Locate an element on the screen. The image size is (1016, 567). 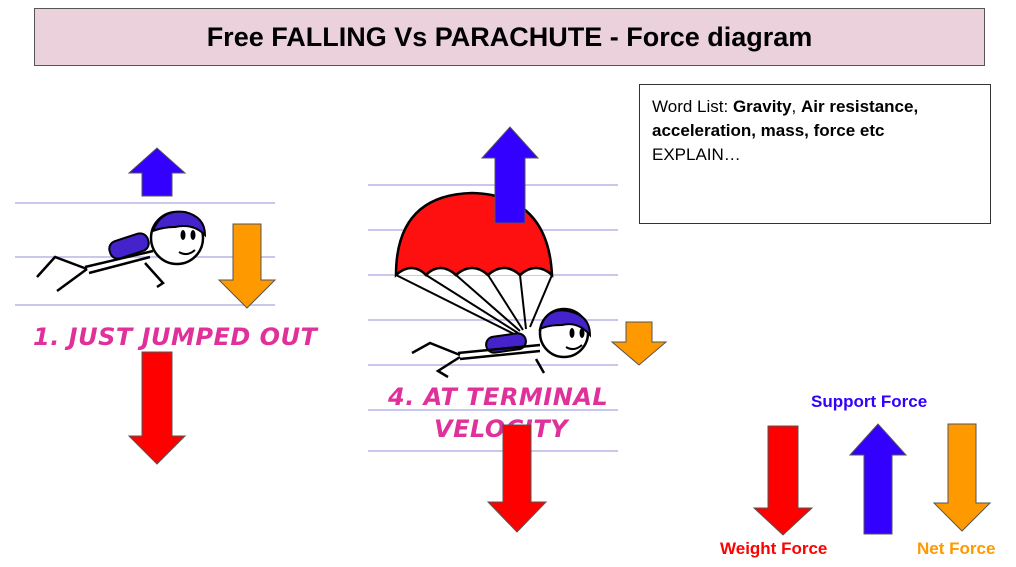
word-list-label: Word List: is located at coordinates (690, 106).